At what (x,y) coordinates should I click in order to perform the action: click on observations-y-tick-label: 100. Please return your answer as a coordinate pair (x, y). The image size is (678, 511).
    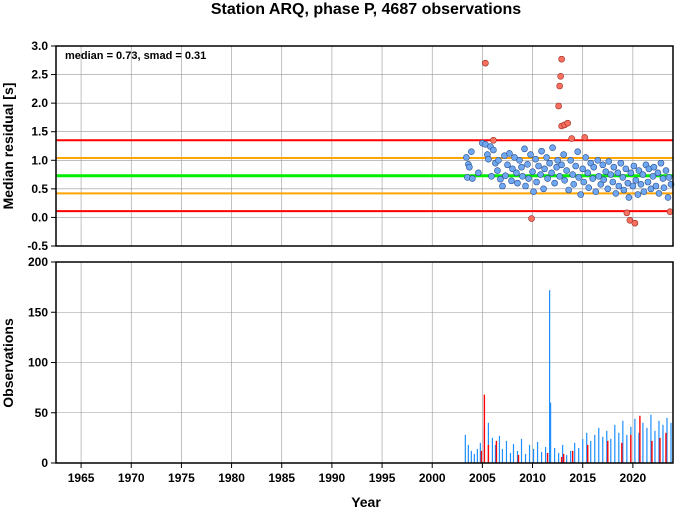
    Looking at the image, I should click on (38, 363).